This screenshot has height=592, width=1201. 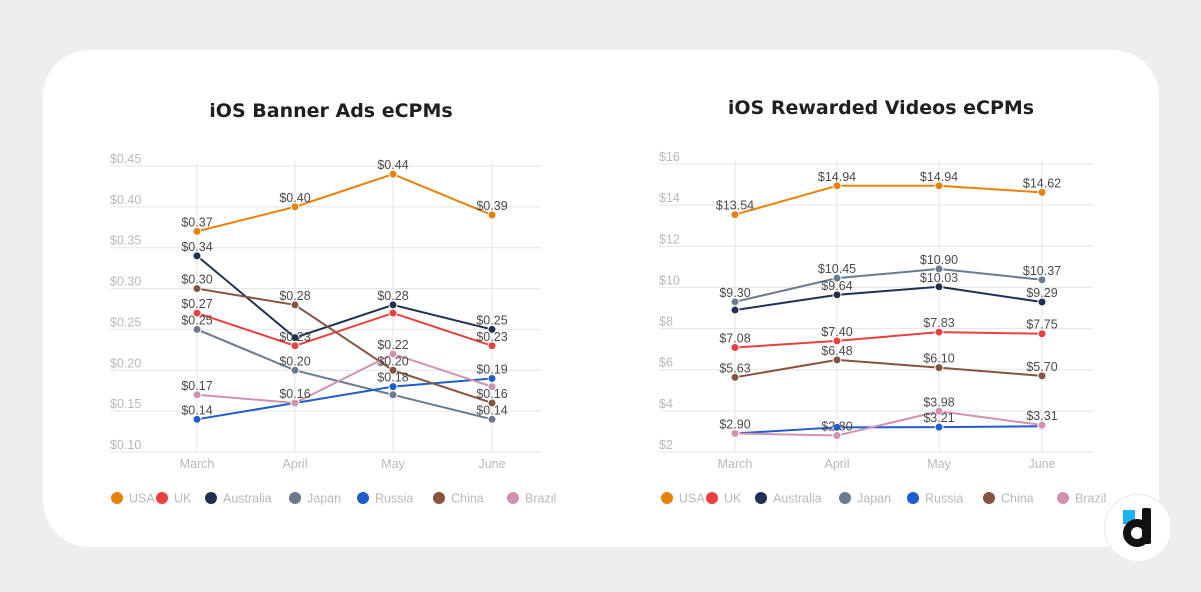 What do you see at coordinates (666, 322) in the screenshot?
I see `y-tick-label: $8` at bounding box center [666, 322].